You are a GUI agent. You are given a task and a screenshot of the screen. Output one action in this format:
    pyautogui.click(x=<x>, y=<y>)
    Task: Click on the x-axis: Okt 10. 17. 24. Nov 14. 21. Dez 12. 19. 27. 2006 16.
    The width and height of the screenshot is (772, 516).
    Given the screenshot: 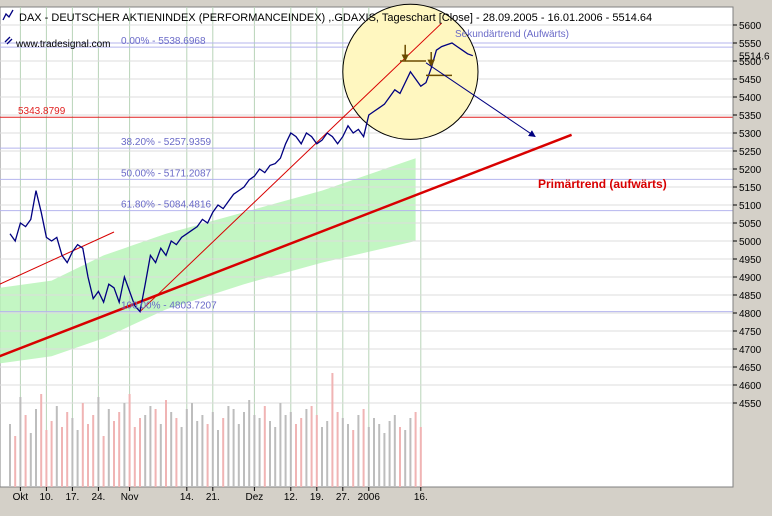 What is the action you would take?
    pyautogui.click(x=220, y=495)
    